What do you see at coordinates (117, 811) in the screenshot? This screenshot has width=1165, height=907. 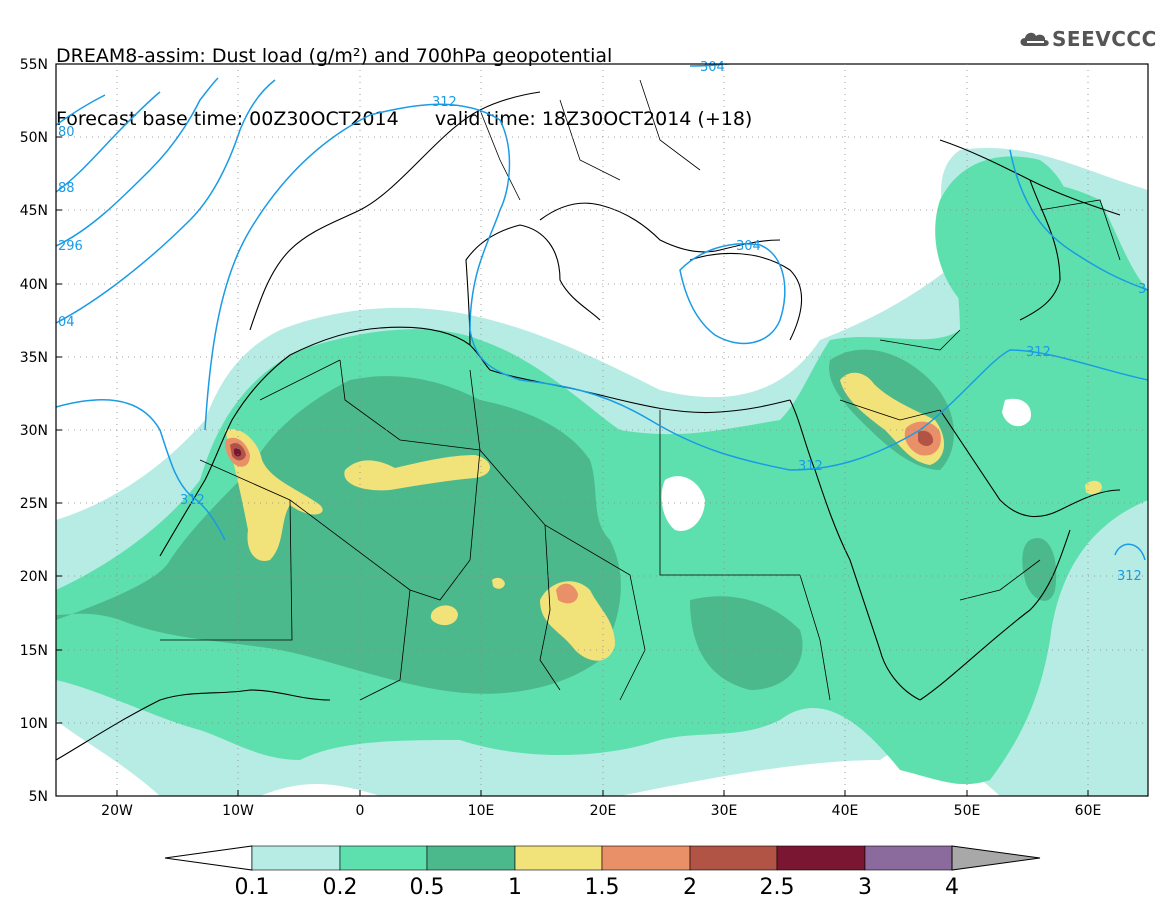 I see `lon-label-20w: 20W` at bounding box center [117, 811].